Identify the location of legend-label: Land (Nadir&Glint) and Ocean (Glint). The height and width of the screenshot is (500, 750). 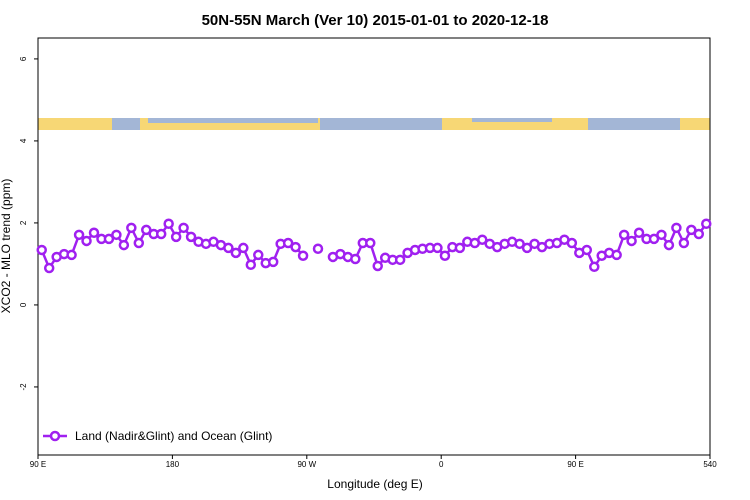
(173, 436).